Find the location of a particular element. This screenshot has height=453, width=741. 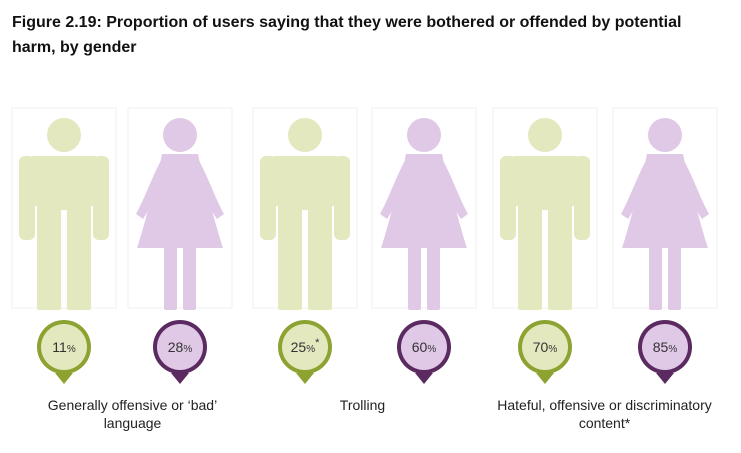

value-badge-female-trolling: 60% is located at coordinates (424, 352).